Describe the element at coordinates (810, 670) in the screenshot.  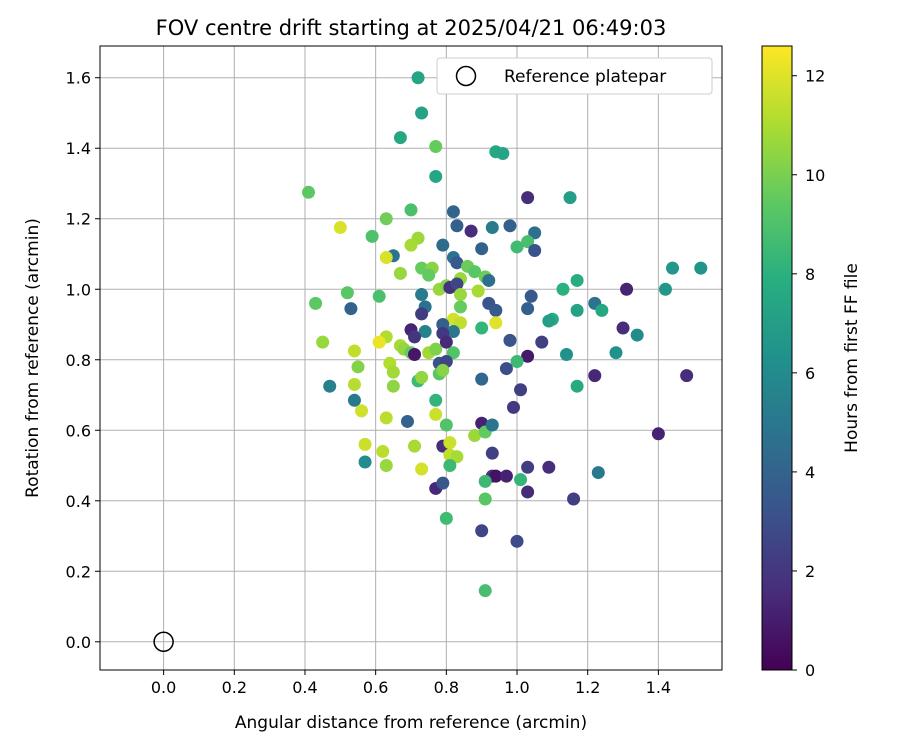
I see `colorbar-tick-label: 0` at that location.